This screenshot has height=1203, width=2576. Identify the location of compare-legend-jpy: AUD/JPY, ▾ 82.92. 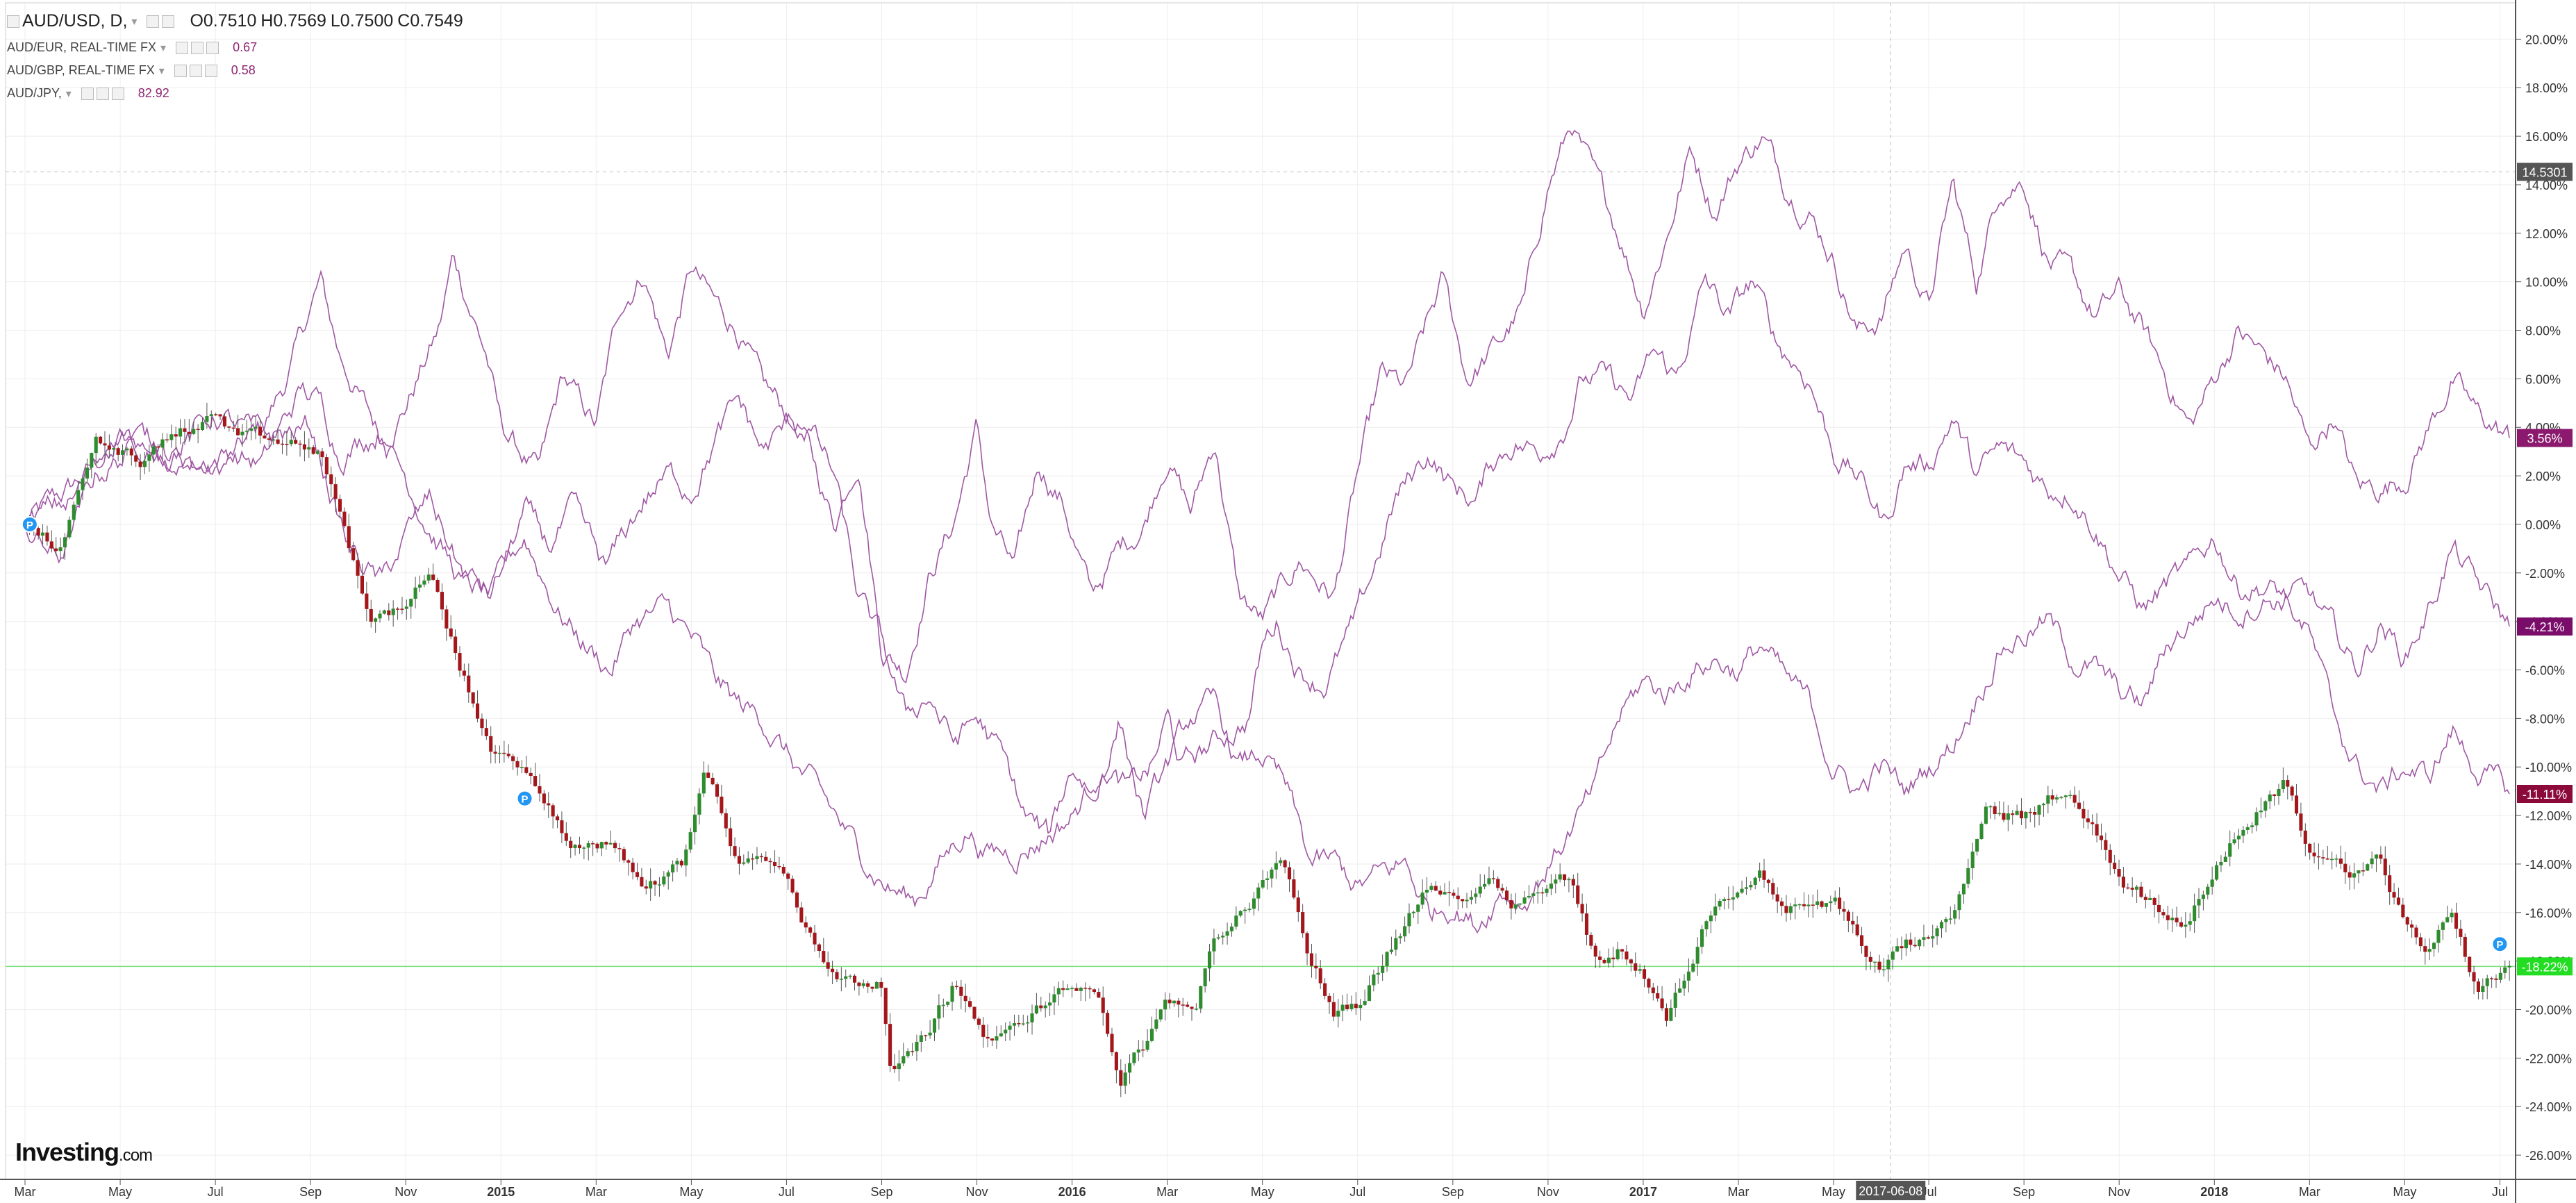
(88, 94).